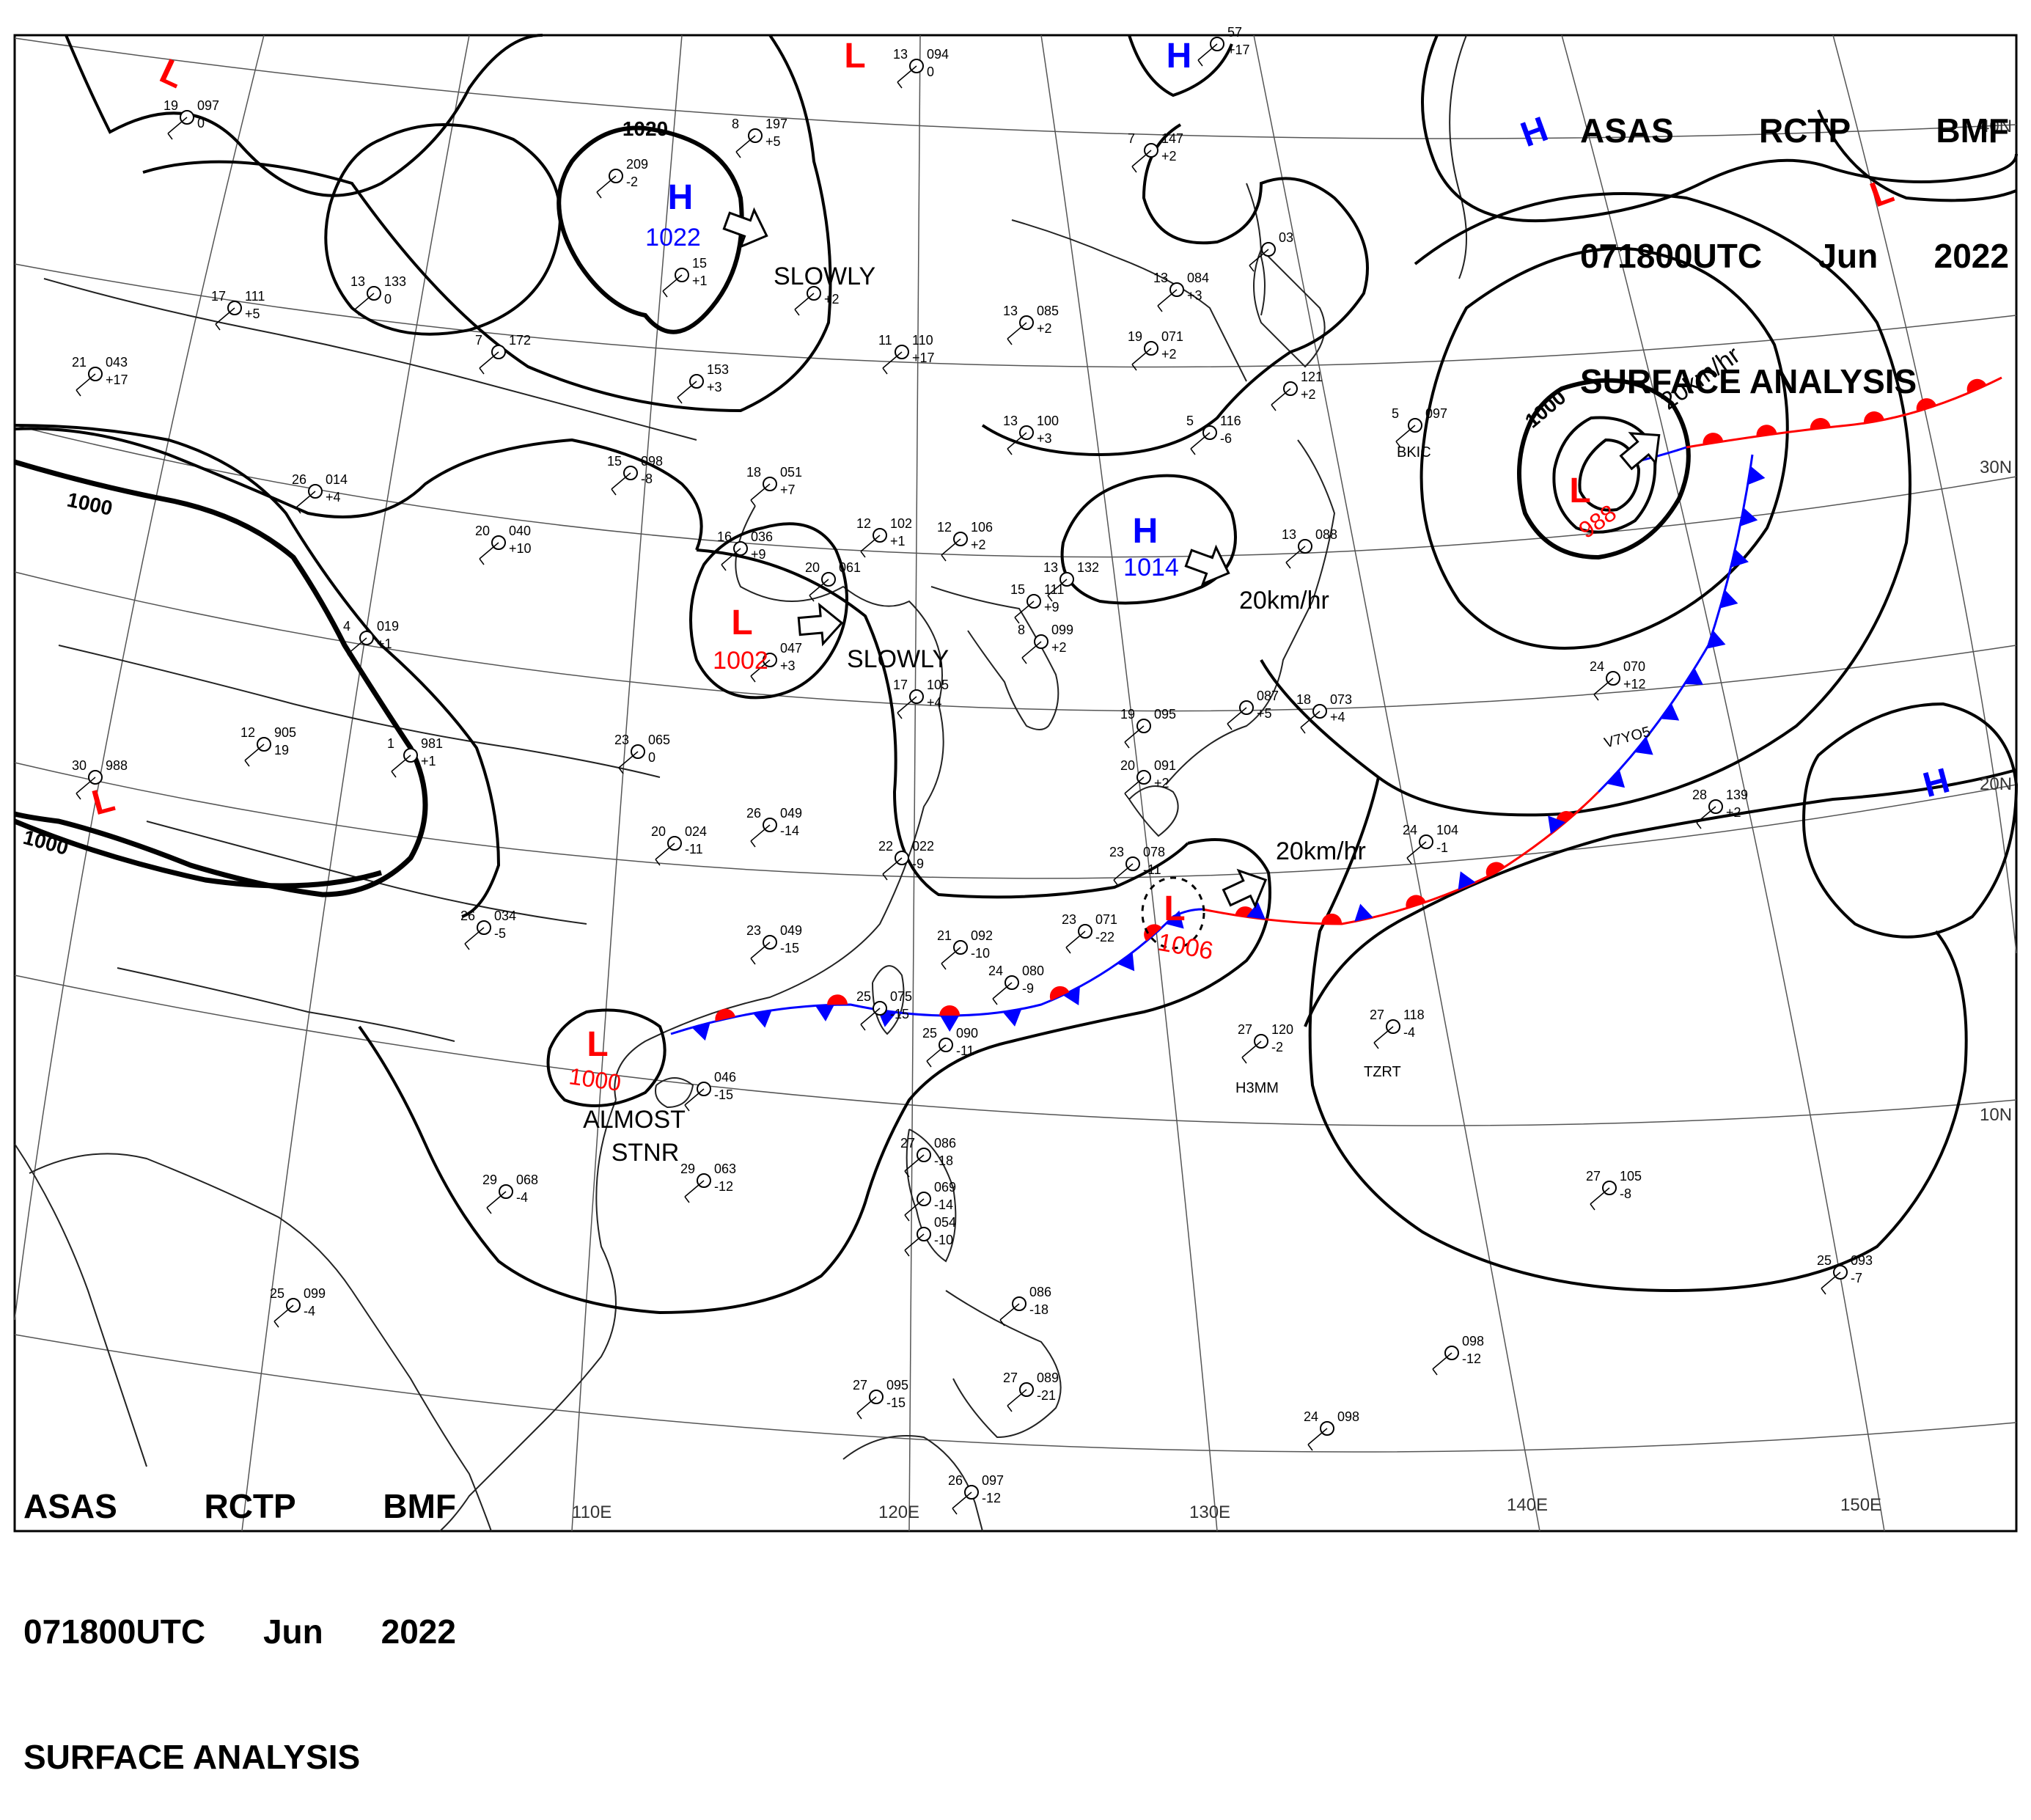 The width and height of the screenshot is (2031, 1820). What do you see at coordinates (1824, 1261) in the screenshot?
I see `station-temperature: 25` at bounding box center [1824, 1261].